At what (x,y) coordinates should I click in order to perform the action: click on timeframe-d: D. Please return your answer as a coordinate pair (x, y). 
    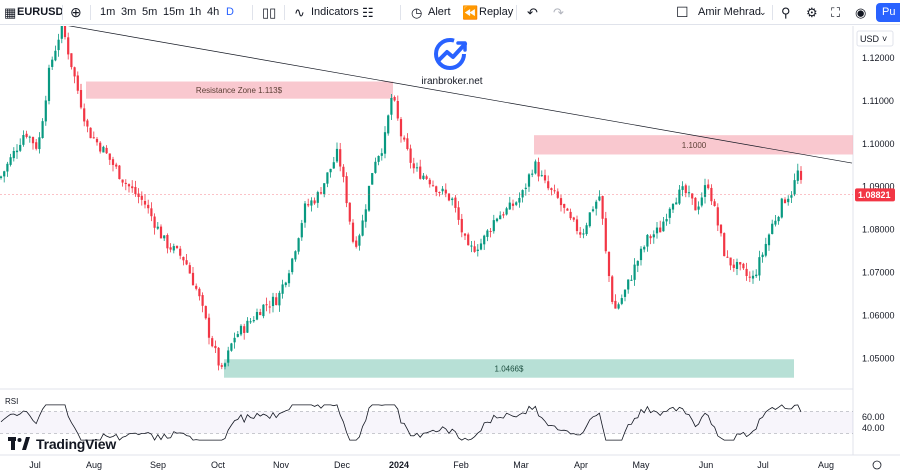
    Looking at the image, I should click on (230, 12).